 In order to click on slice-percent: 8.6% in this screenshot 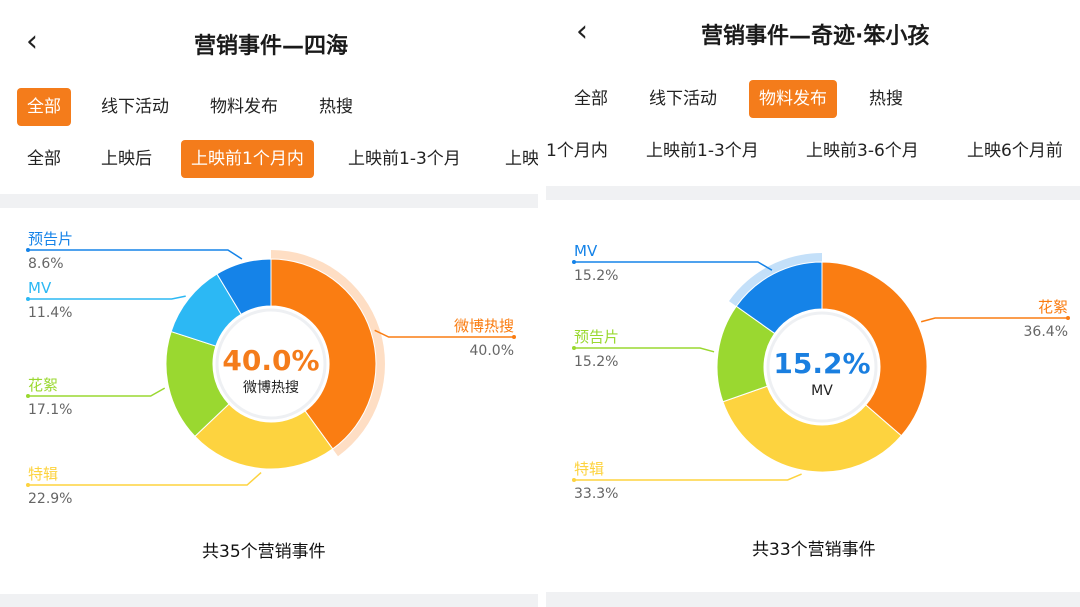, I will do `click(46, 264)`.